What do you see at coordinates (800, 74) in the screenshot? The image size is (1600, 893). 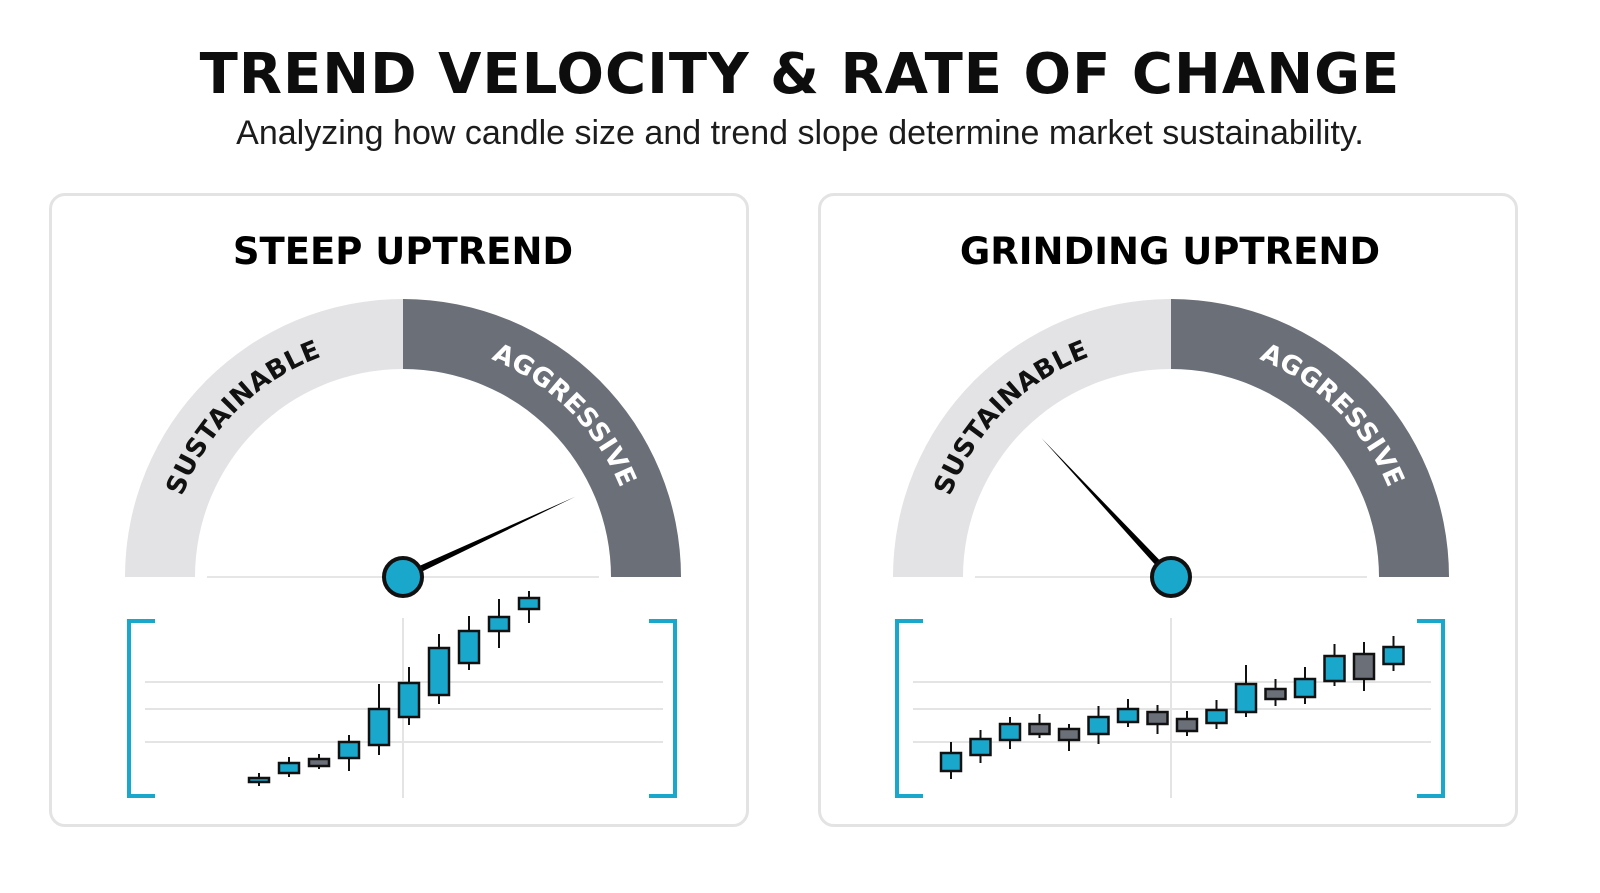 I see `page-title: TREND VELOCITY & RATE OF CHANGE` at bounding box center [800, 74].